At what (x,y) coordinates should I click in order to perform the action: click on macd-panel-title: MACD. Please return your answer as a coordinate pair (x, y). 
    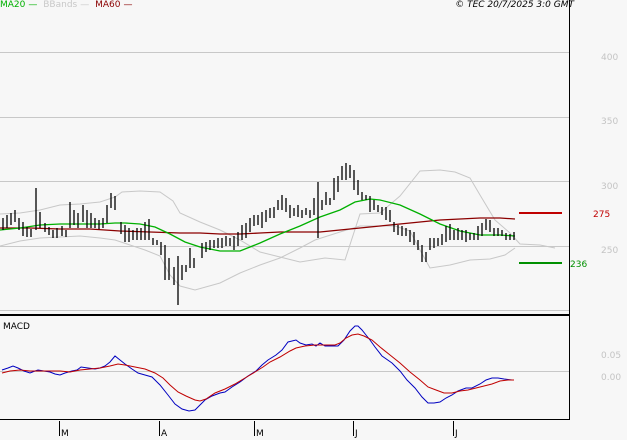
    Looking at the image, I should click on (16, 327).